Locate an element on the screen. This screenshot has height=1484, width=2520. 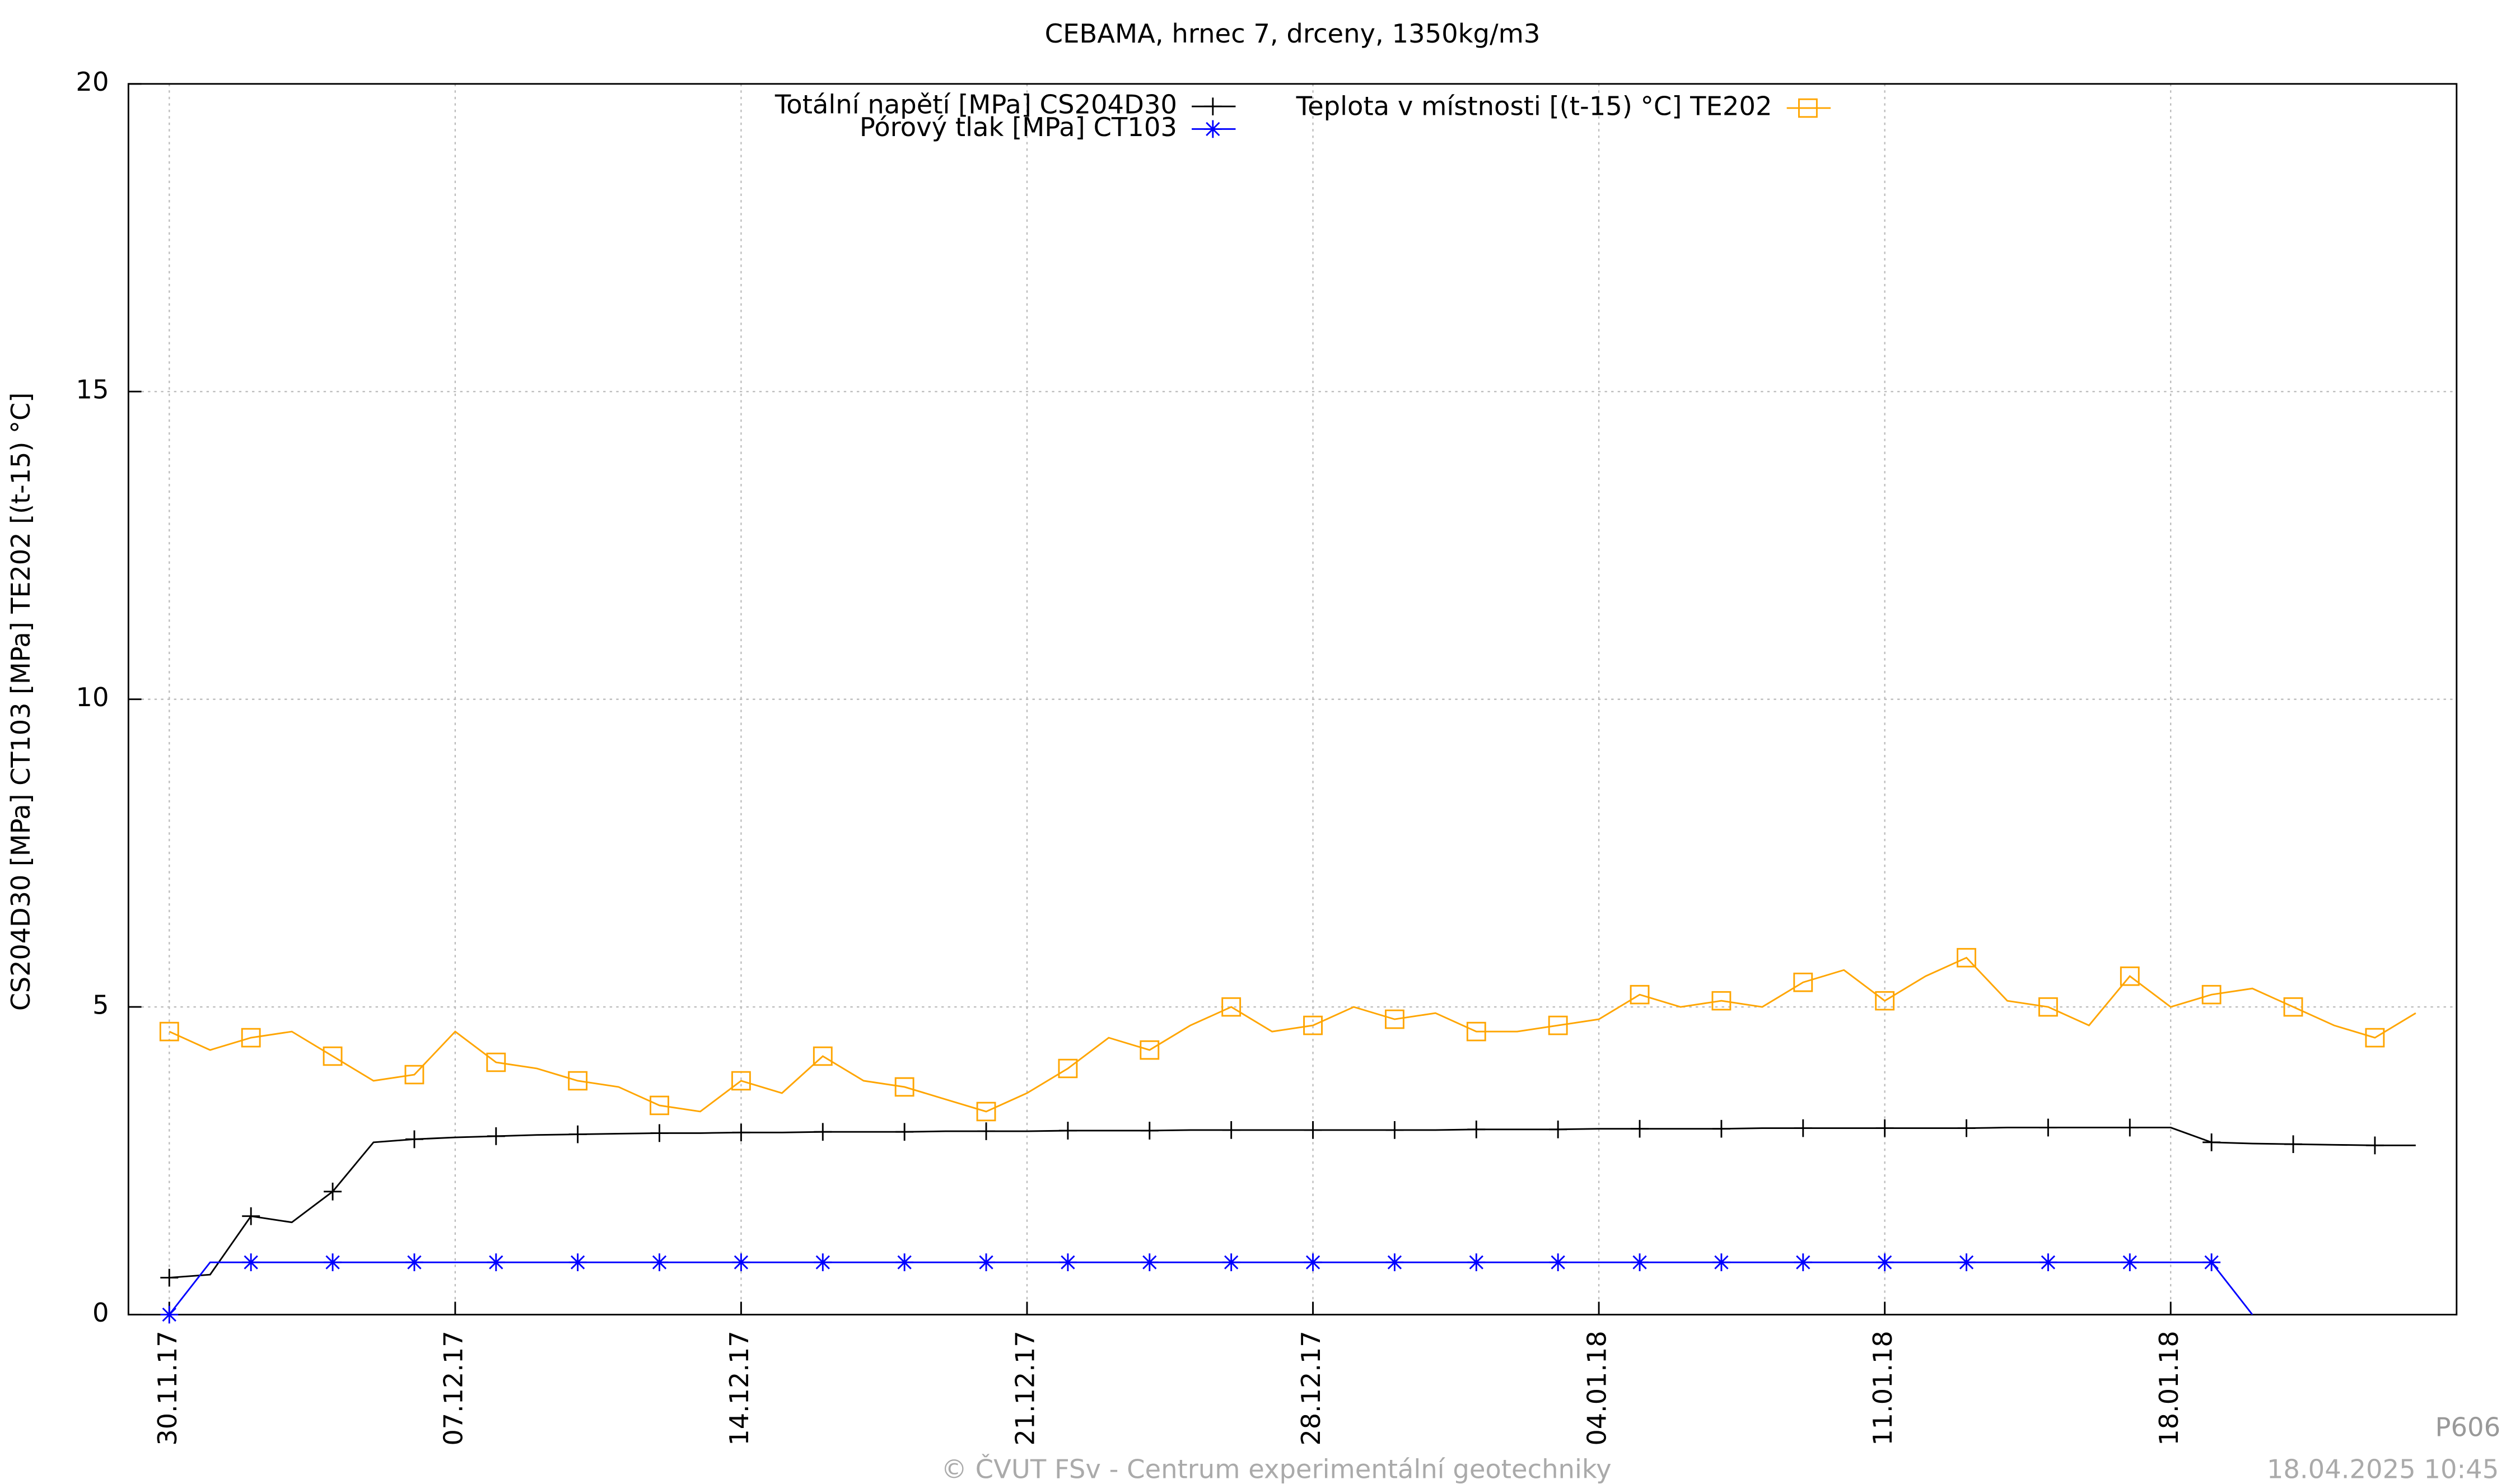
y-tick-label: 10 is located at coordinates (93, 697).